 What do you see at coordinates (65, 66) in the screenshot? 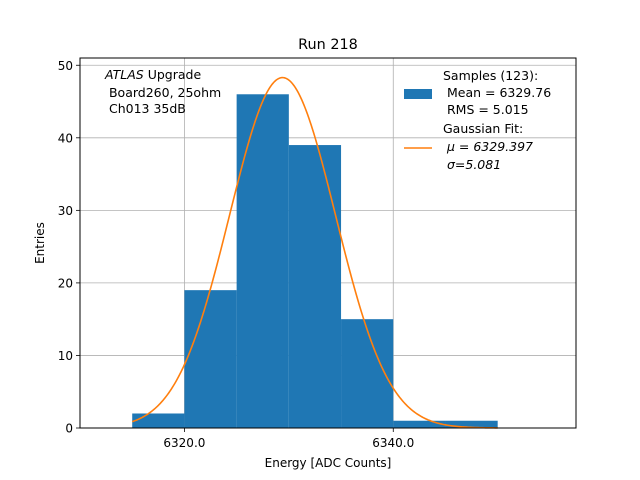
I see `y-tick-label-5: 50` at bounding box center [65, 66].